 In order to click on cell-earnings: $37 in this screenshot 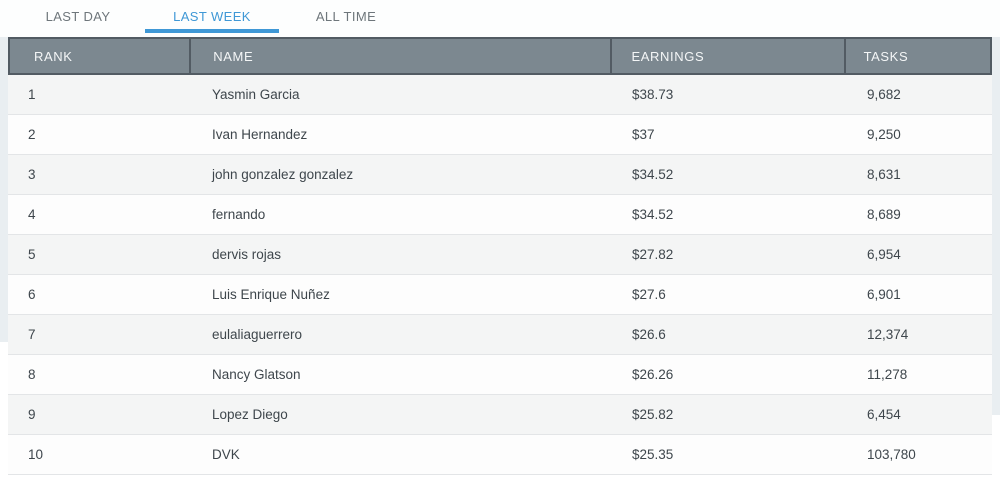, I will do `click(643, 134)`.